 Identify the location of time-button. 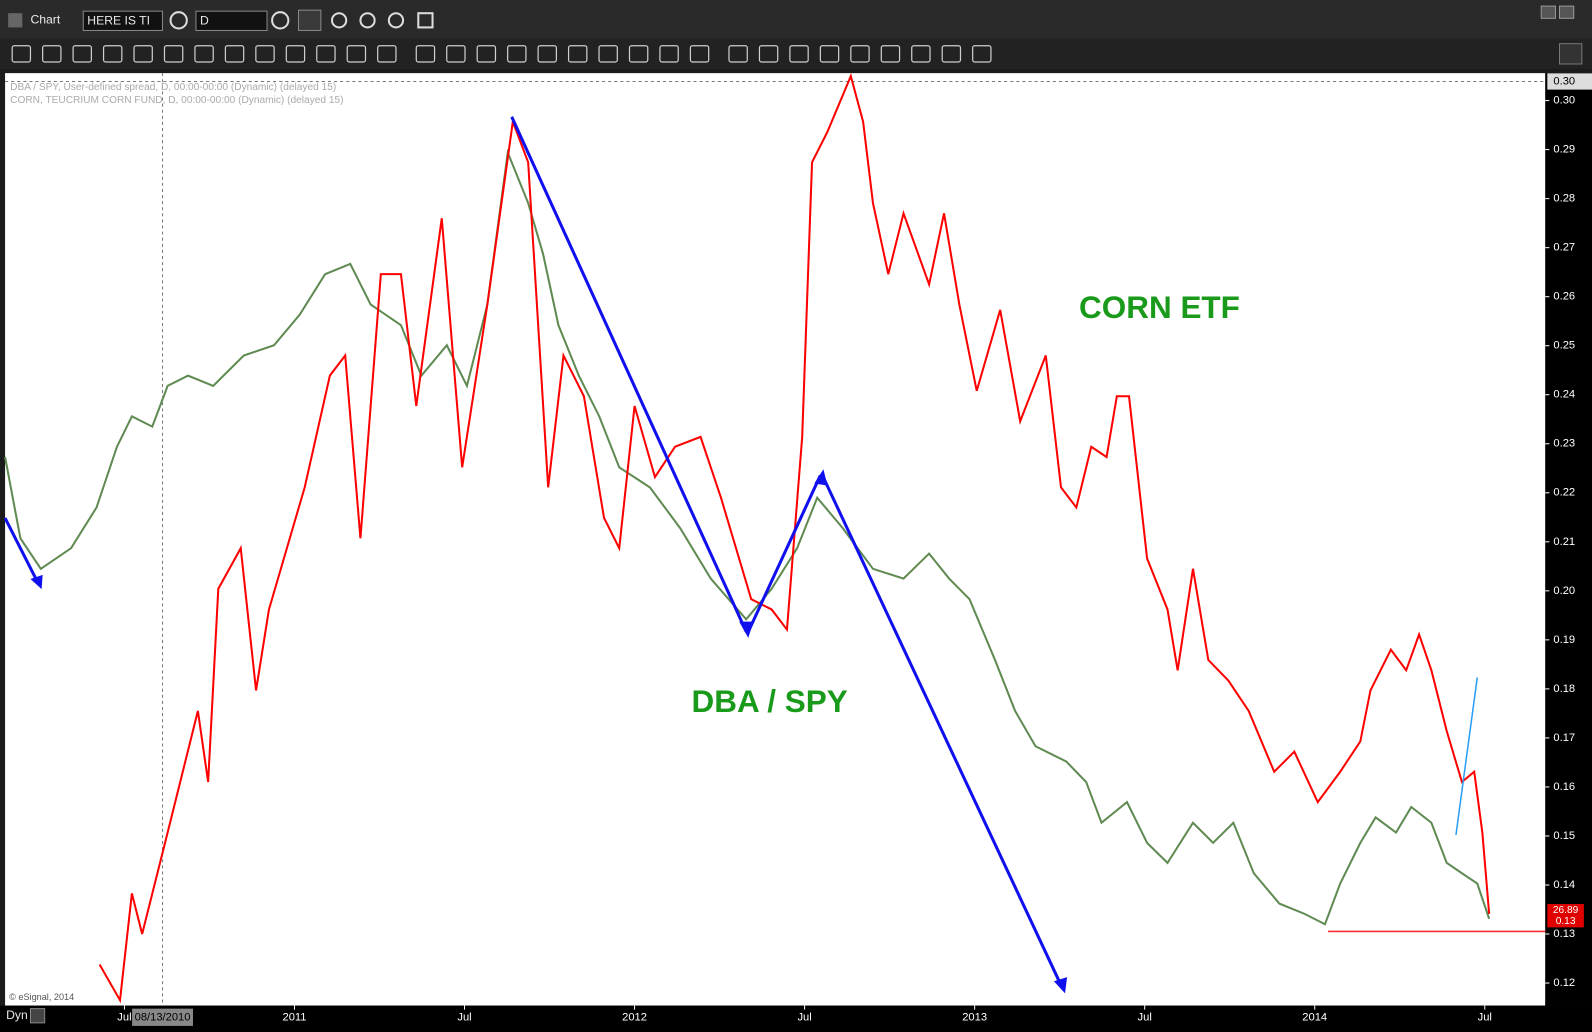
(280, 20).